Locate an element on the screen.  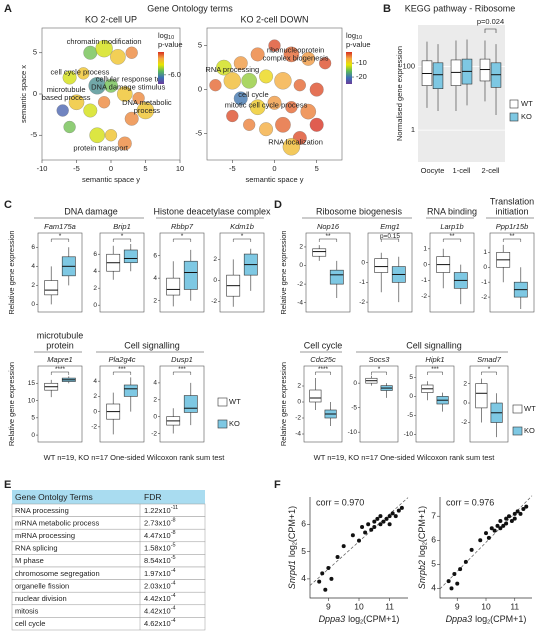
panel-label: B is located at coordinates (387, 9).